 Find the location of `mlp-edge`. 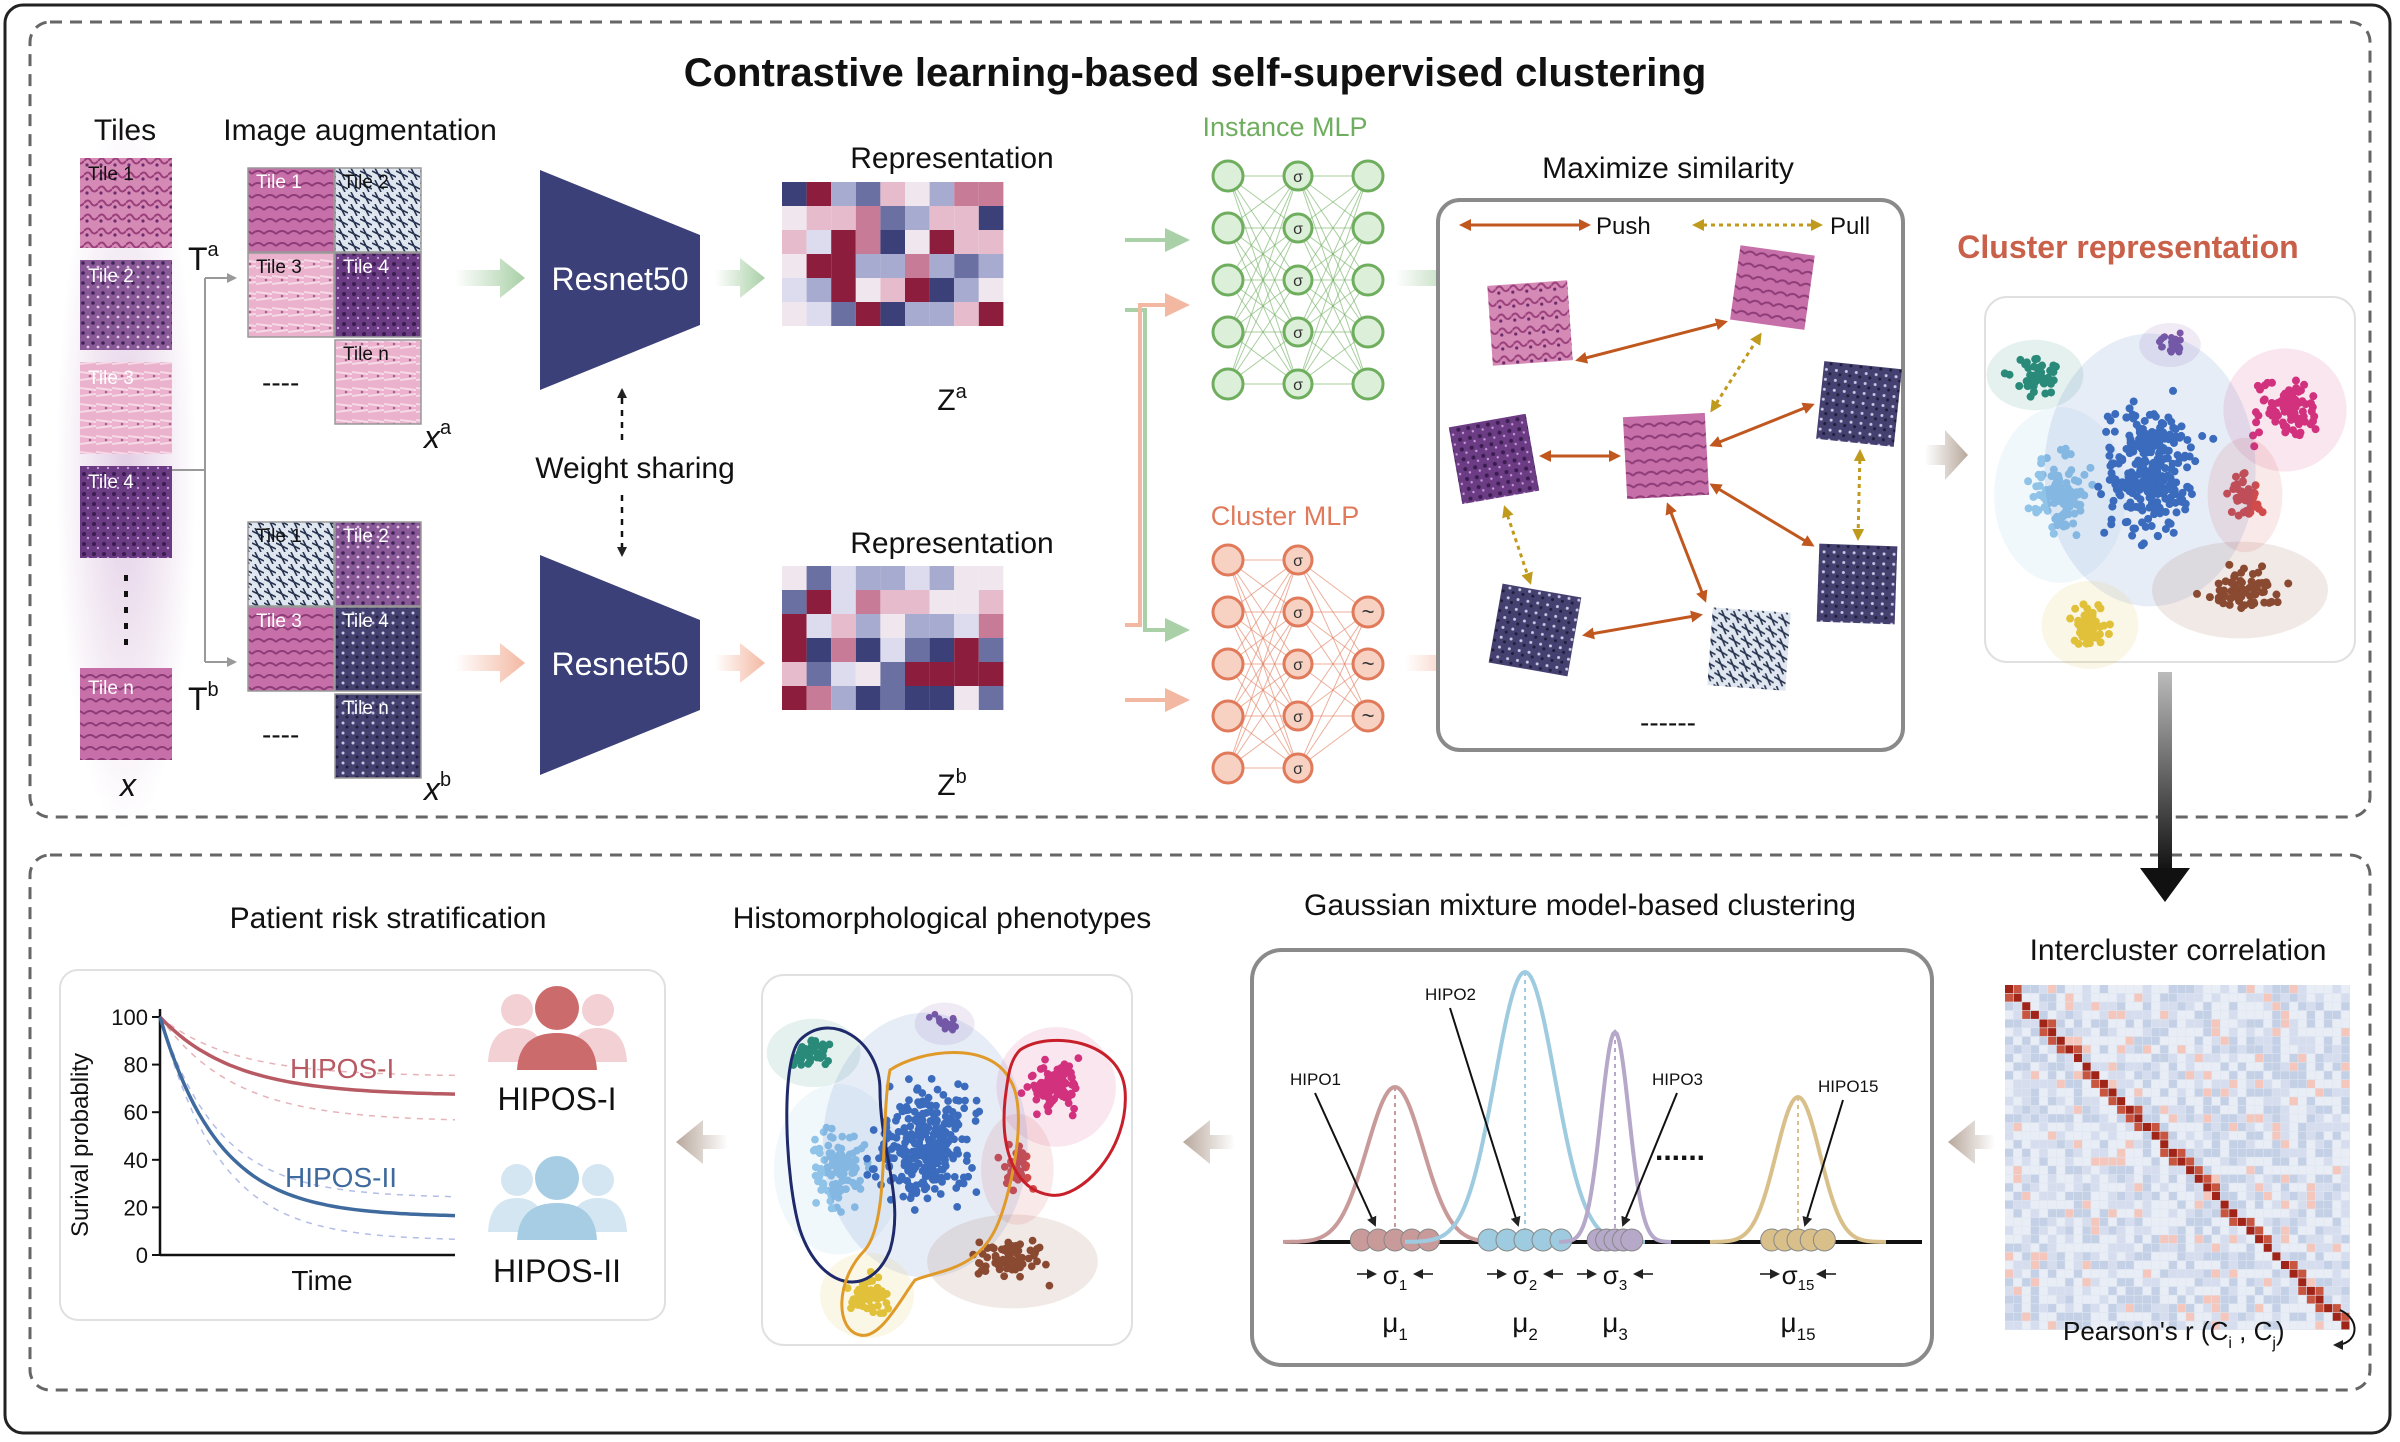

mlp-edge is located at coordinates (1333, 690).